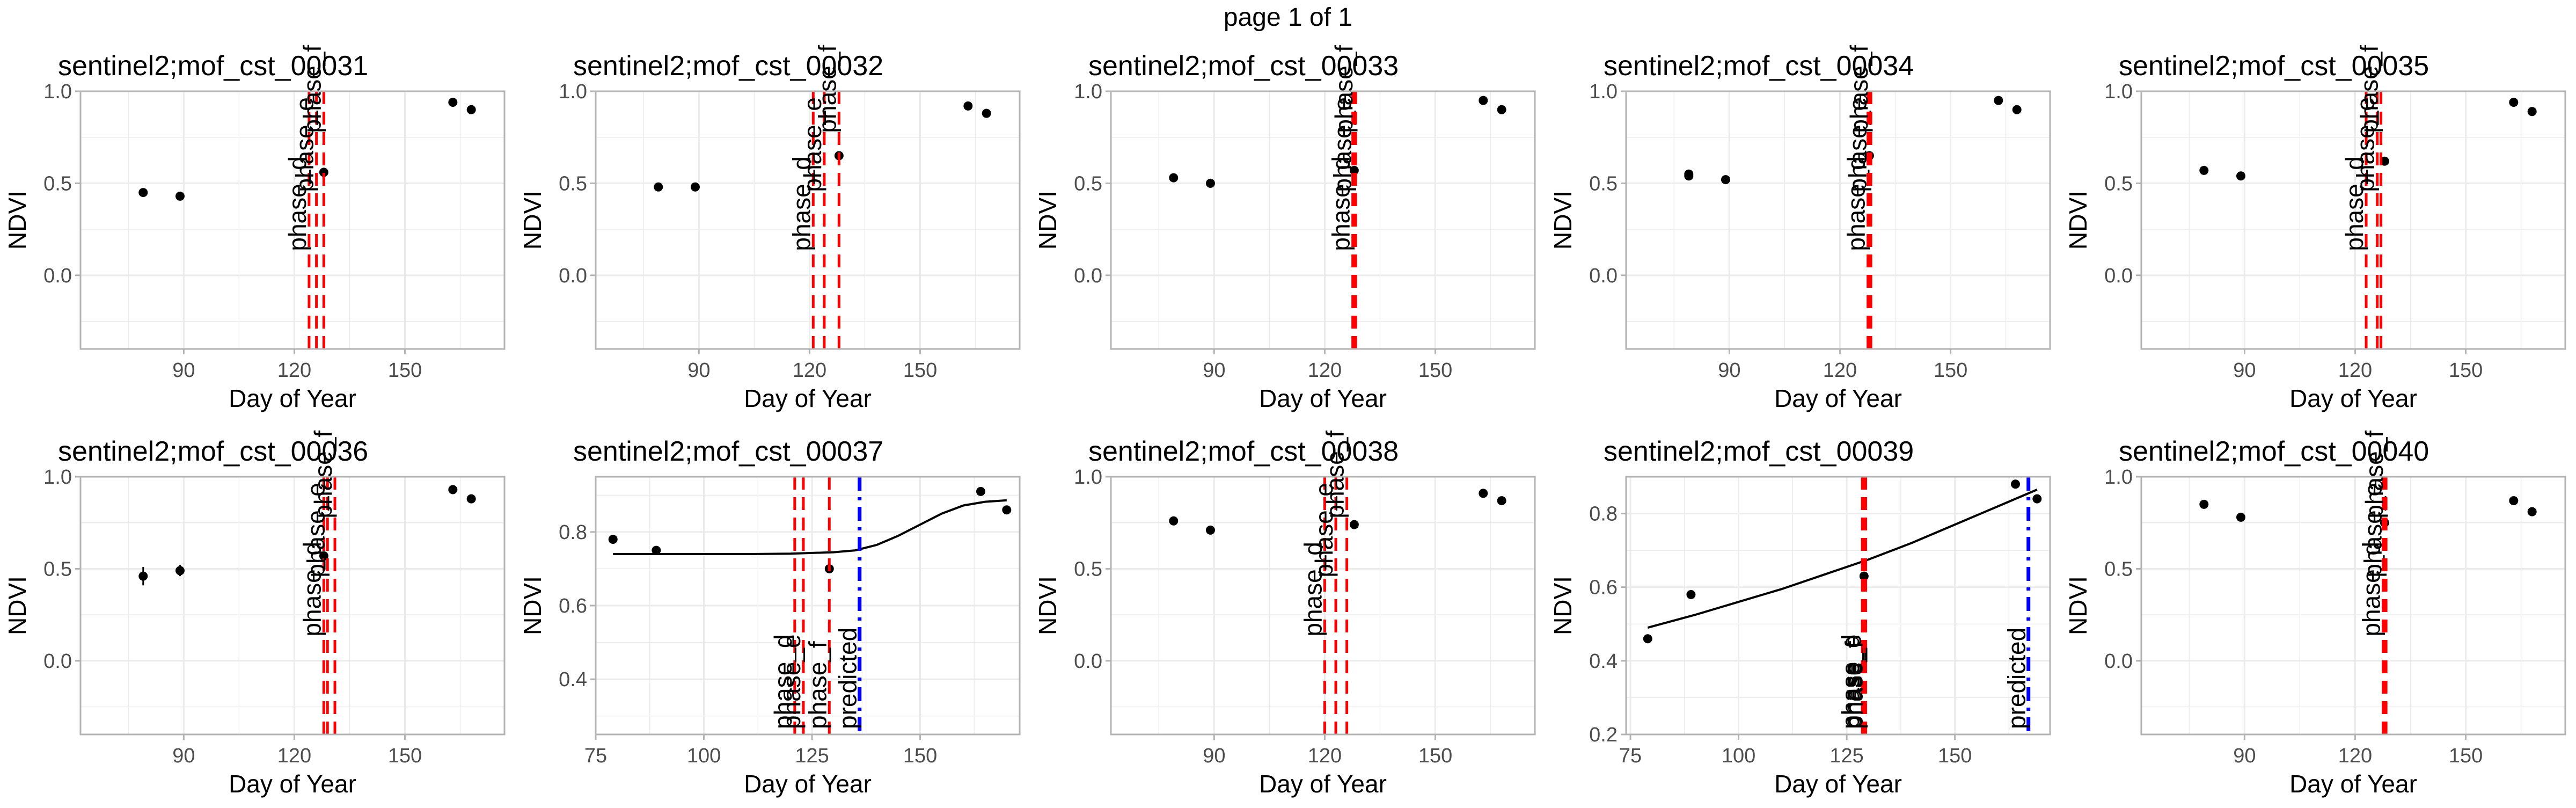  I want to click on panel-title: sentinel2;mof_cst_00038, so click(1243, 451).